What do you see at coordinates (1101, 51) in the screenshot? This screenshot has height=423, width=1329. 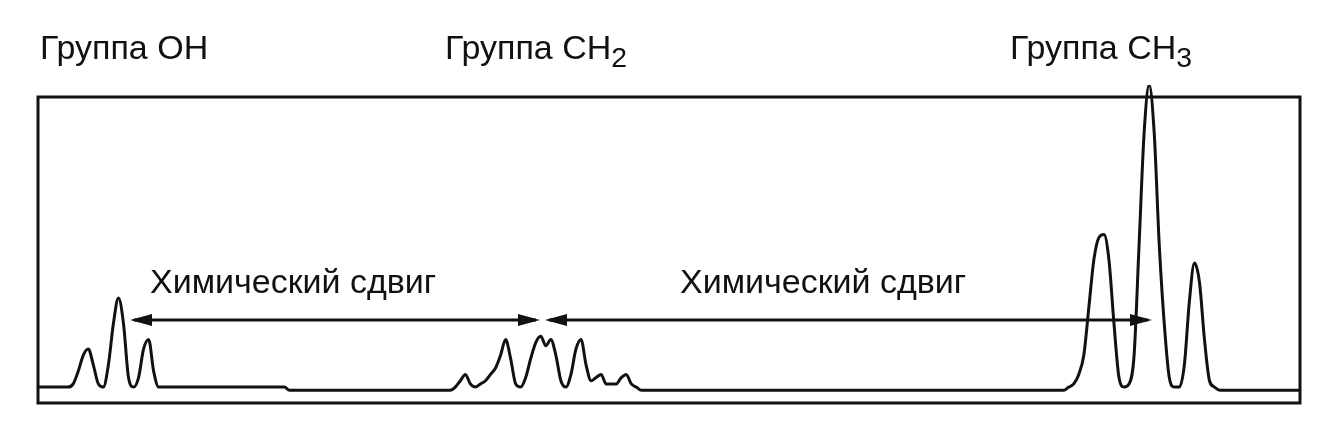 I see `text: Группа CH$_{3}$` at bounding box center [1101, 51].